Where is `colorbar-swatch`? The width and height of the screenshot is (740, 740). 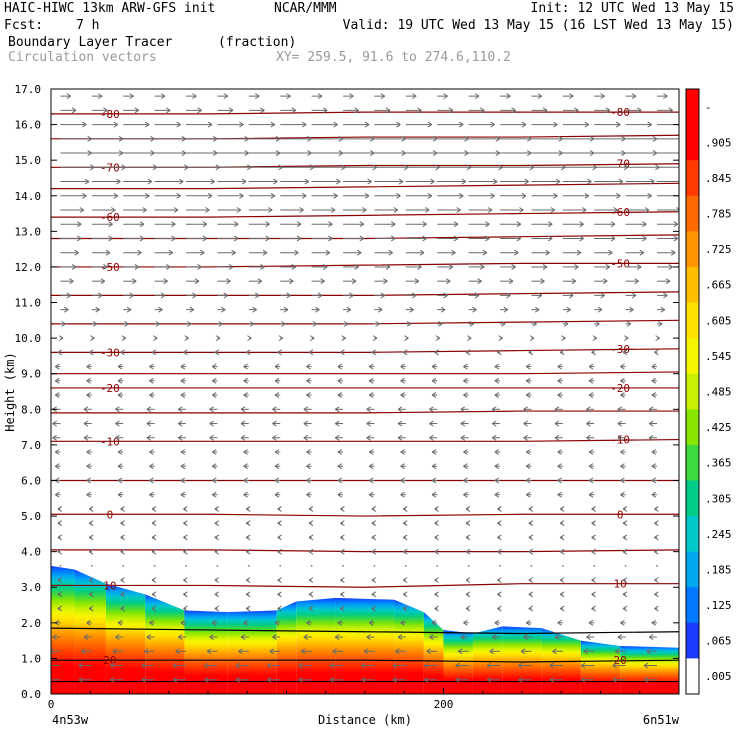
colorbar-swatch is located at coordinates (692, 107).